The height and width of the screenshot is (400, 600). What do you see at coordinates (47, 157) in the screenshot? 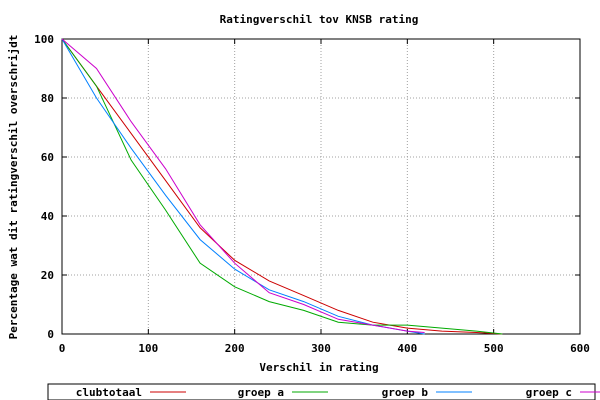
I see `y-tick-label: 60` at bounding box center [47, 157].